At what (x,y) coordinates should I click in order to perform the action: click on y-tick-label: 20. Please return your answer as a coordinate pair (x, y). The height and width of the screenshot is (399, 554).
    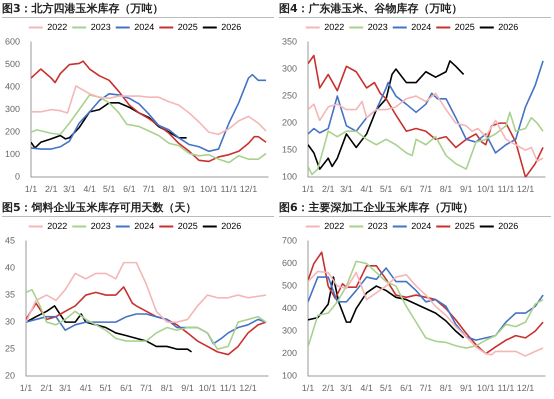
    Looking at the image, I should click on (10, 375).